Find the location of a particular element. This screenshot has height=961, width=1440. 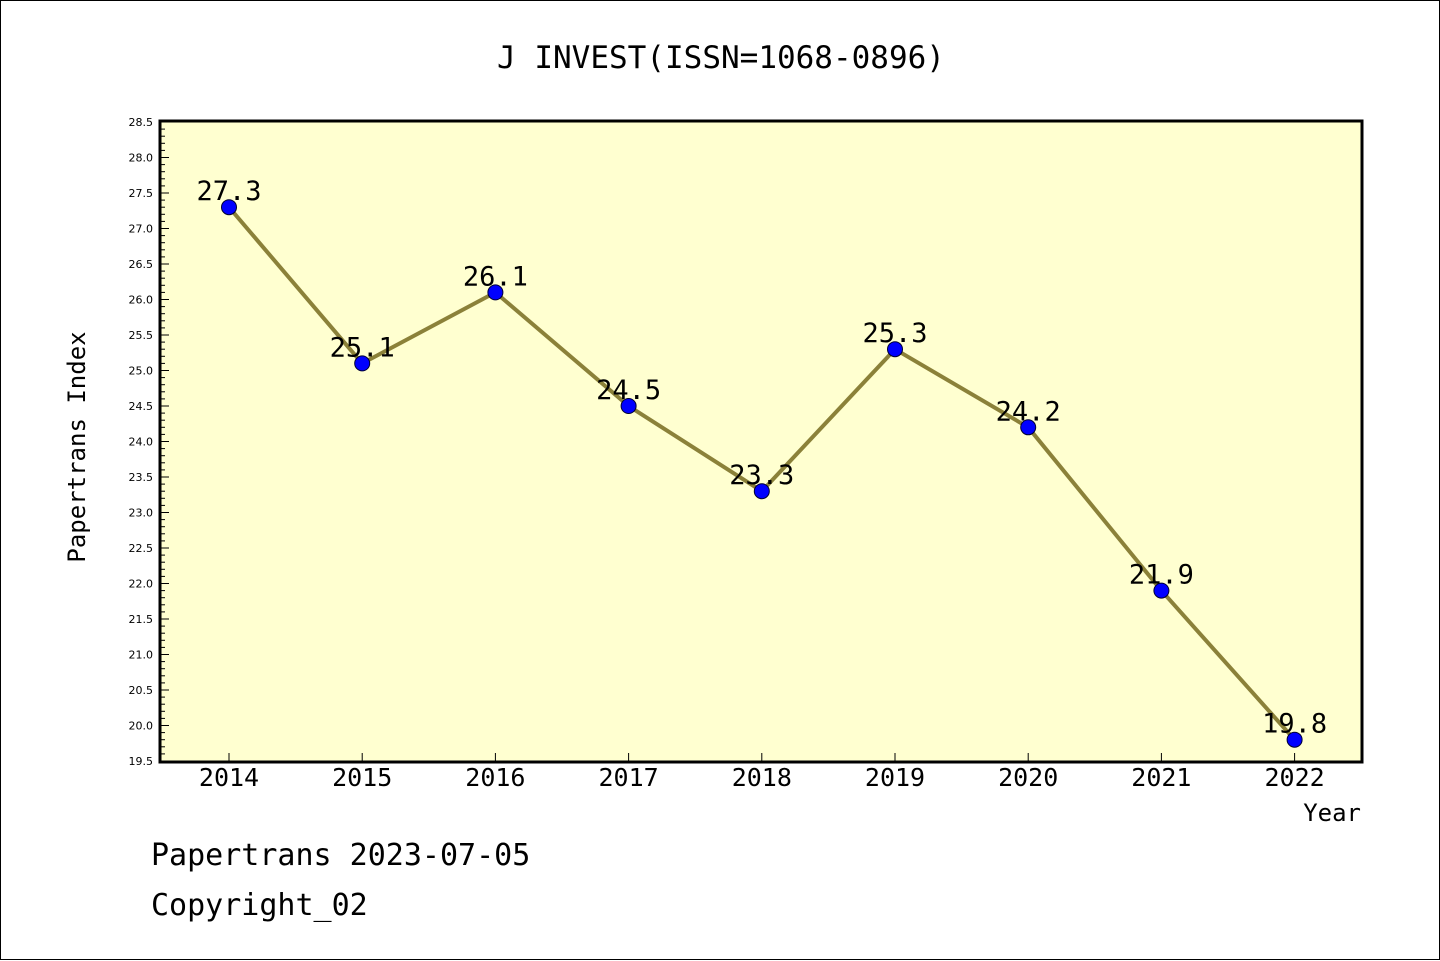

y-tick-label: 27.0 is located at coordinates (141, 229).